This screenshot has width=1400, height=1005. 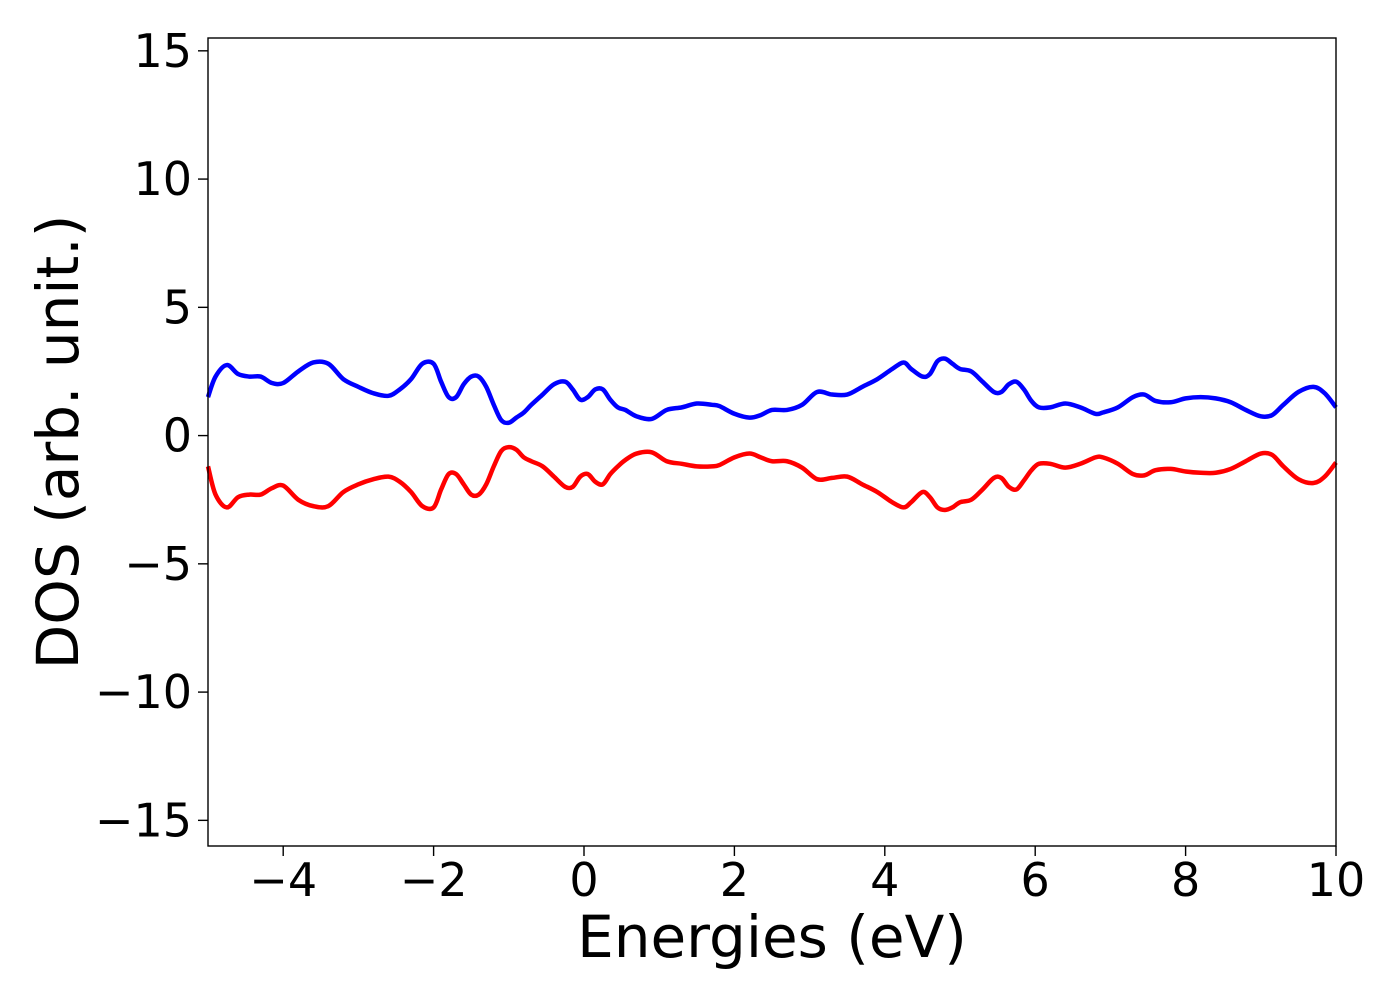 What do you see at coordinates (177, 307) in the screenshot?
I see `y-tick-label: 5` at bounding box center [177, 307].